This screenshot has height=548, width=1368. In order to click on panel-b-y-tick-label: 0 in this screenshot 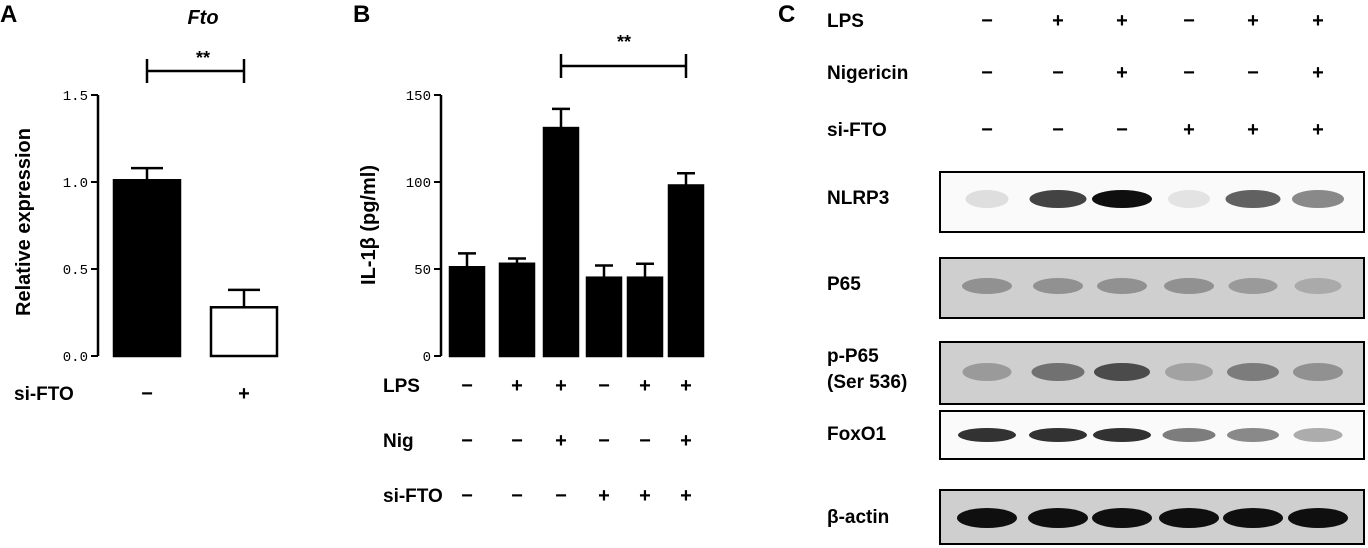, I will do `click(427, 358)`.